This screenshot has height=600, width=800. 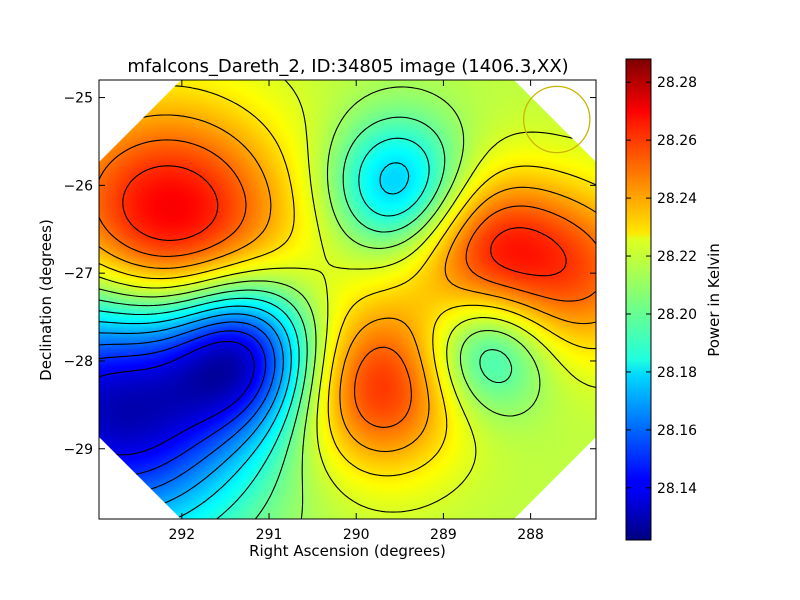 What do you see at coordinates (78, 186) in the screenshot?
I see `y-tick-label: −26` at bounding box center [78, 186].